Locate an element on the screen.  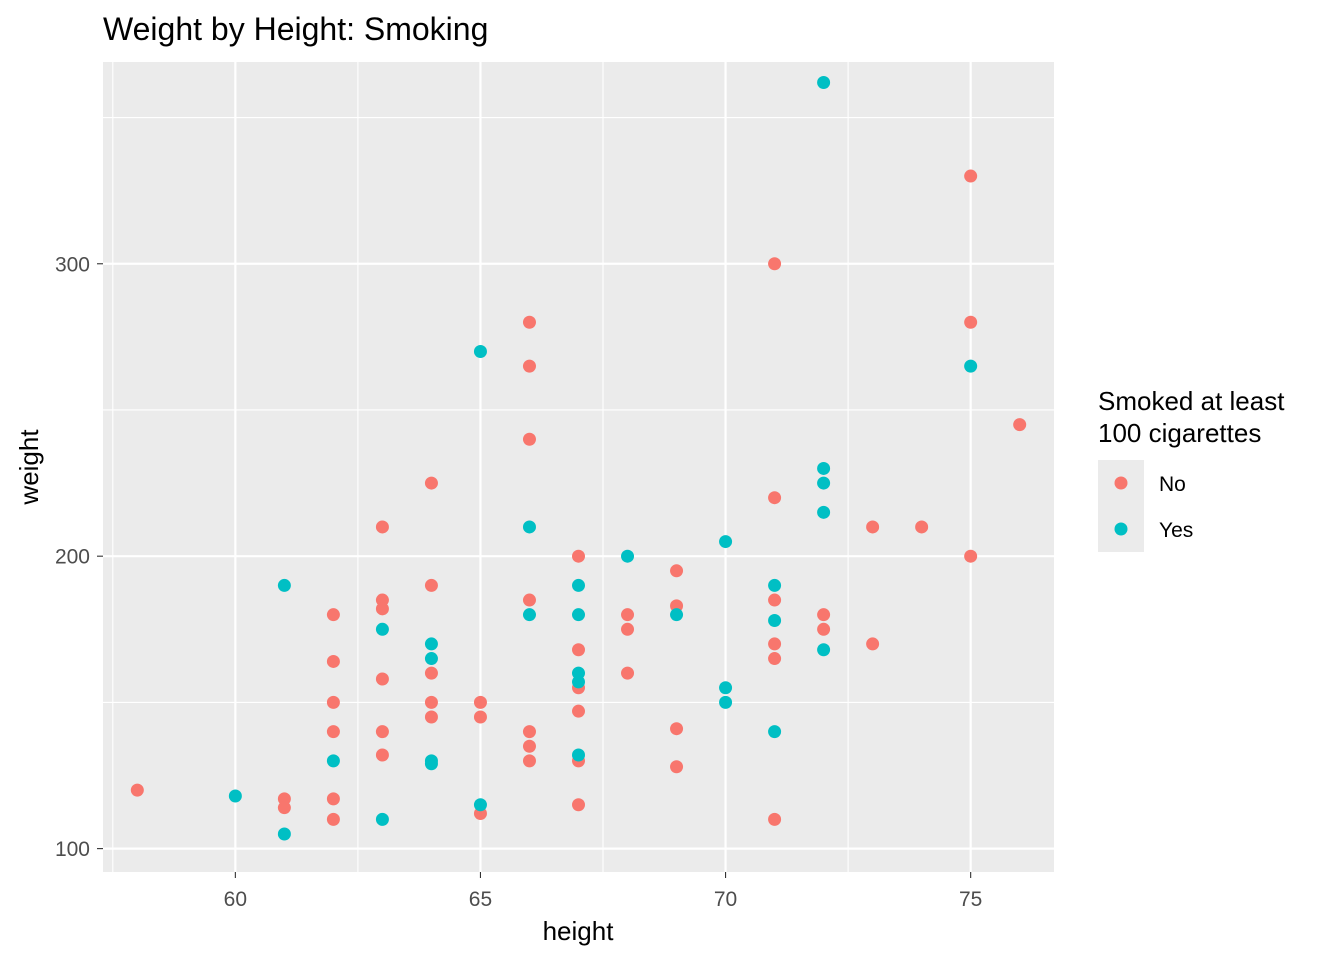
y-axis-ticks: 100 200 300 is located at coordinates (79, 557).